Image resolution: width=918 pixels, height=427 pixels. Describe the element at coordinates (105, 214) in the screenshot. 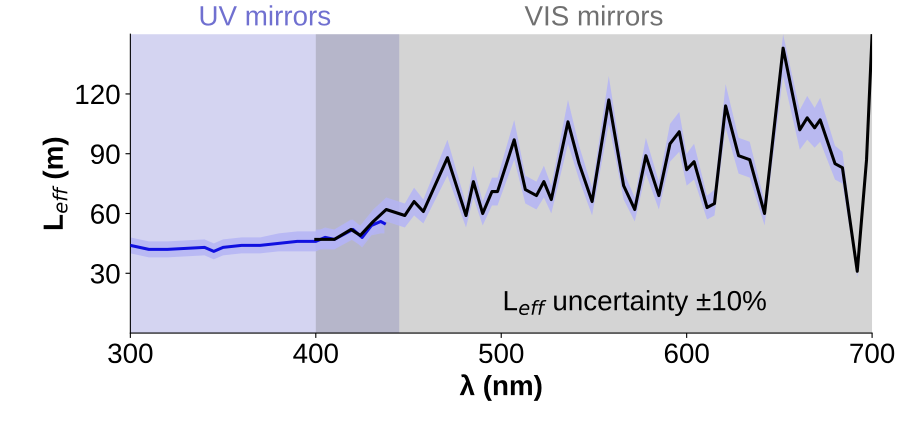

I see `y-tick-label: 60` at that location.